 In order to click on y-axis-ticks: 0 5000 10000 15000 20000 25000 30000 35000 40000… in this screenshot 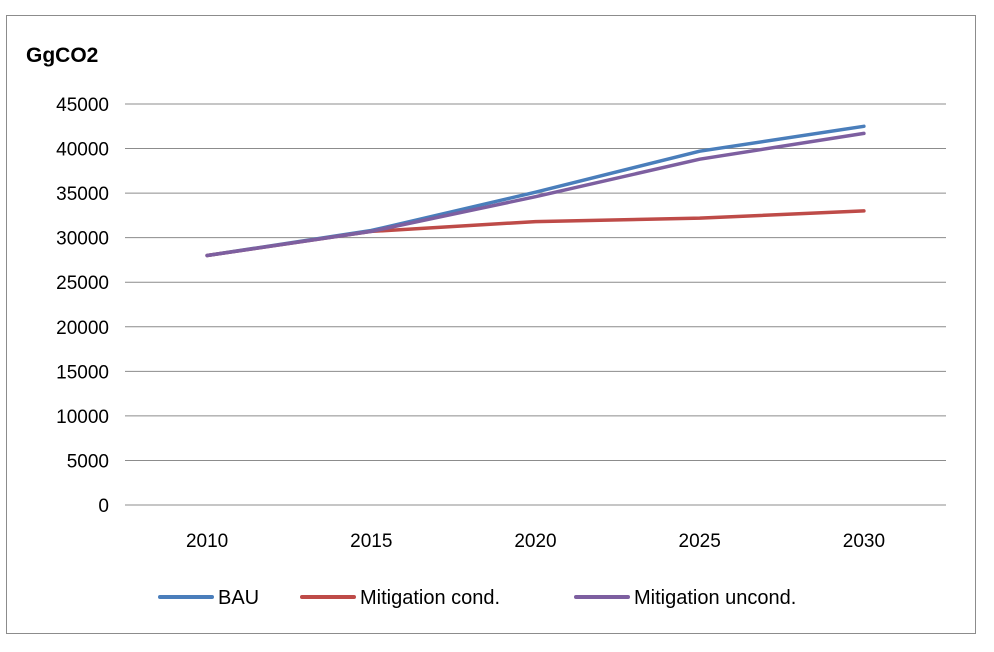, I will do `click(82, 306)`.